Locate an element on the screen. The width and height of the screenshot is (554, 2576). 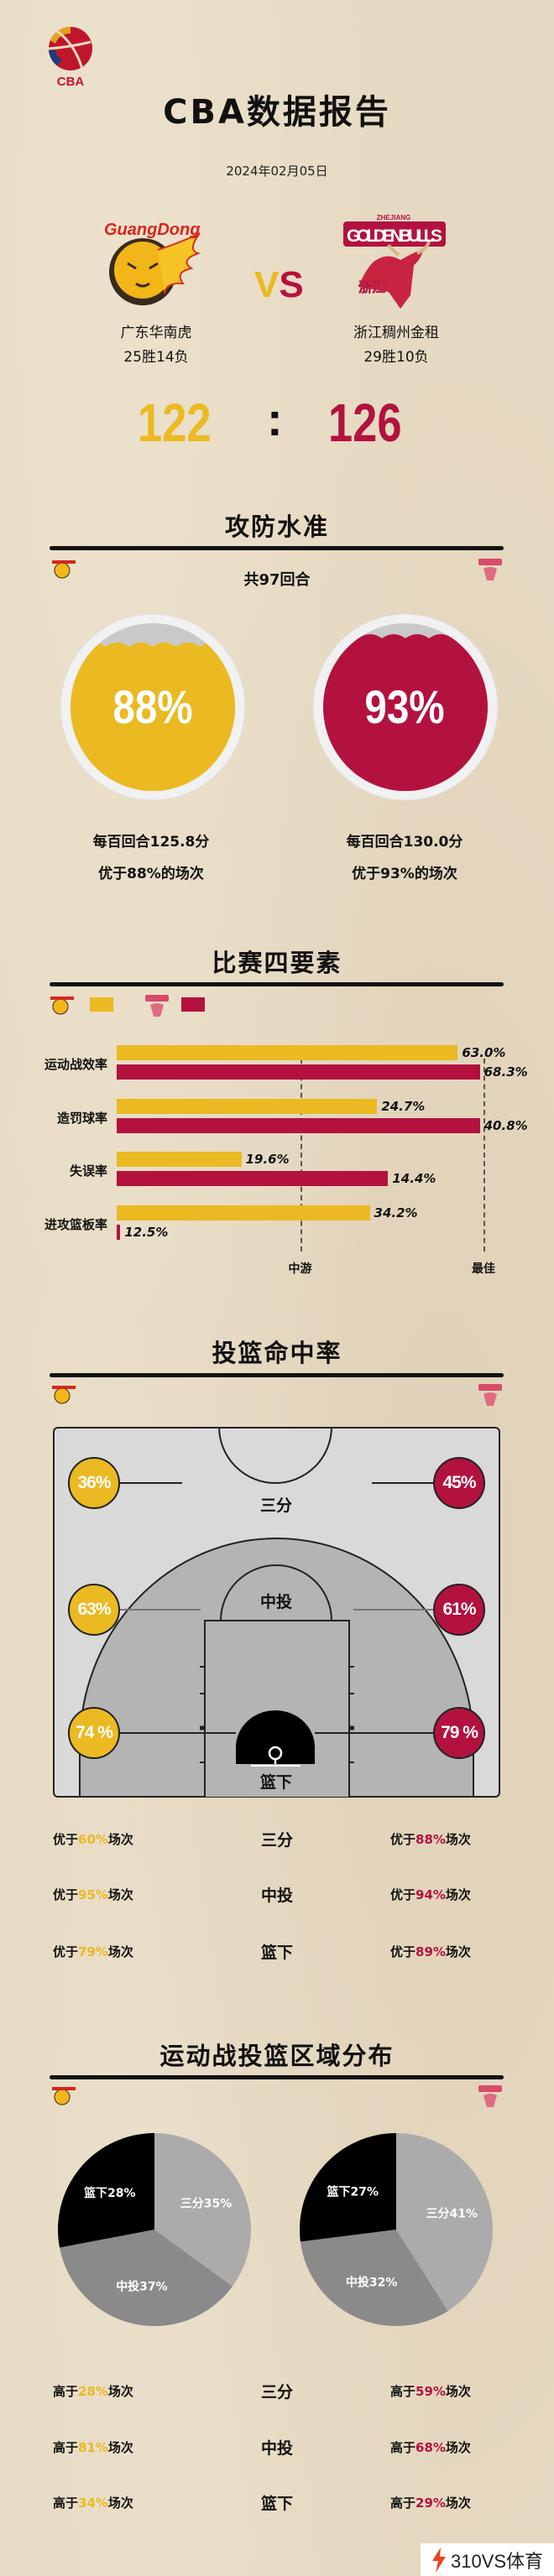
home-mid-pct: 63% is located at coordinates (94, 1610).